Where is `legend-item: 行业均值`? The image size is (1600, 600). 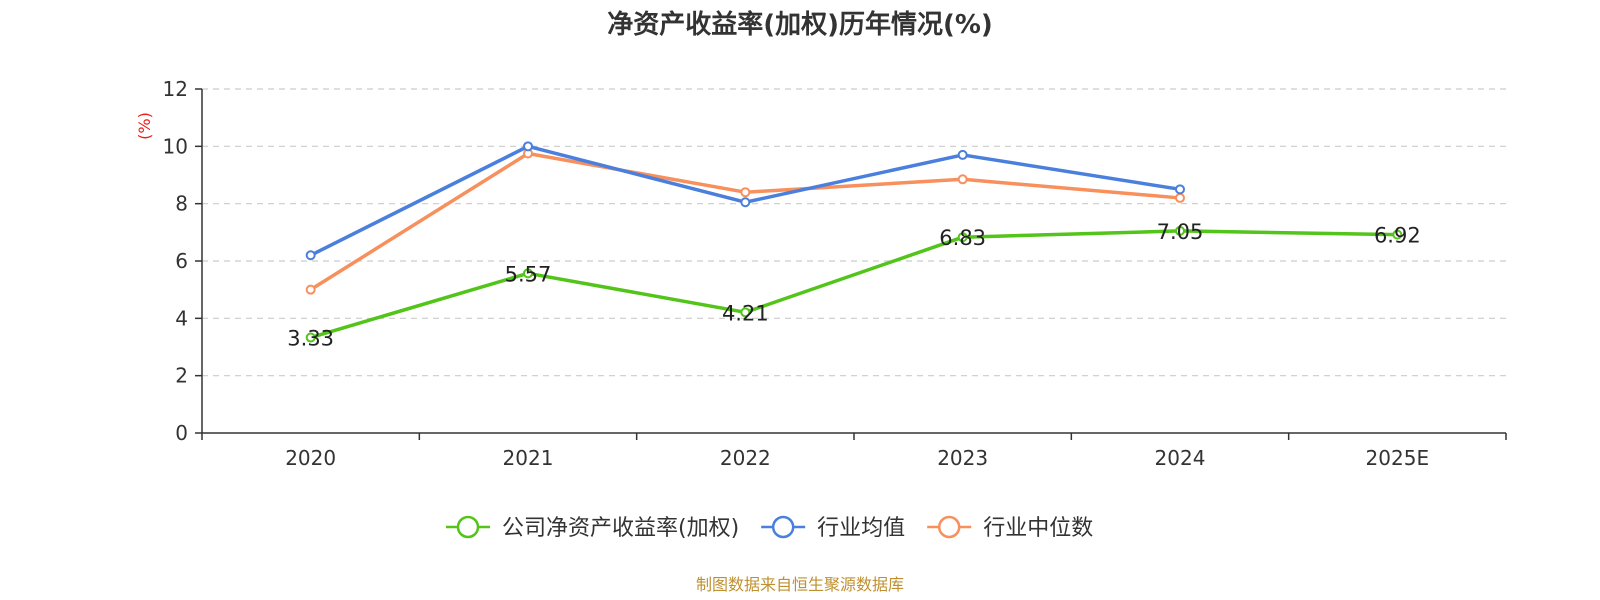
legend-item: 行业均值 is located at coordinates (833, 528).